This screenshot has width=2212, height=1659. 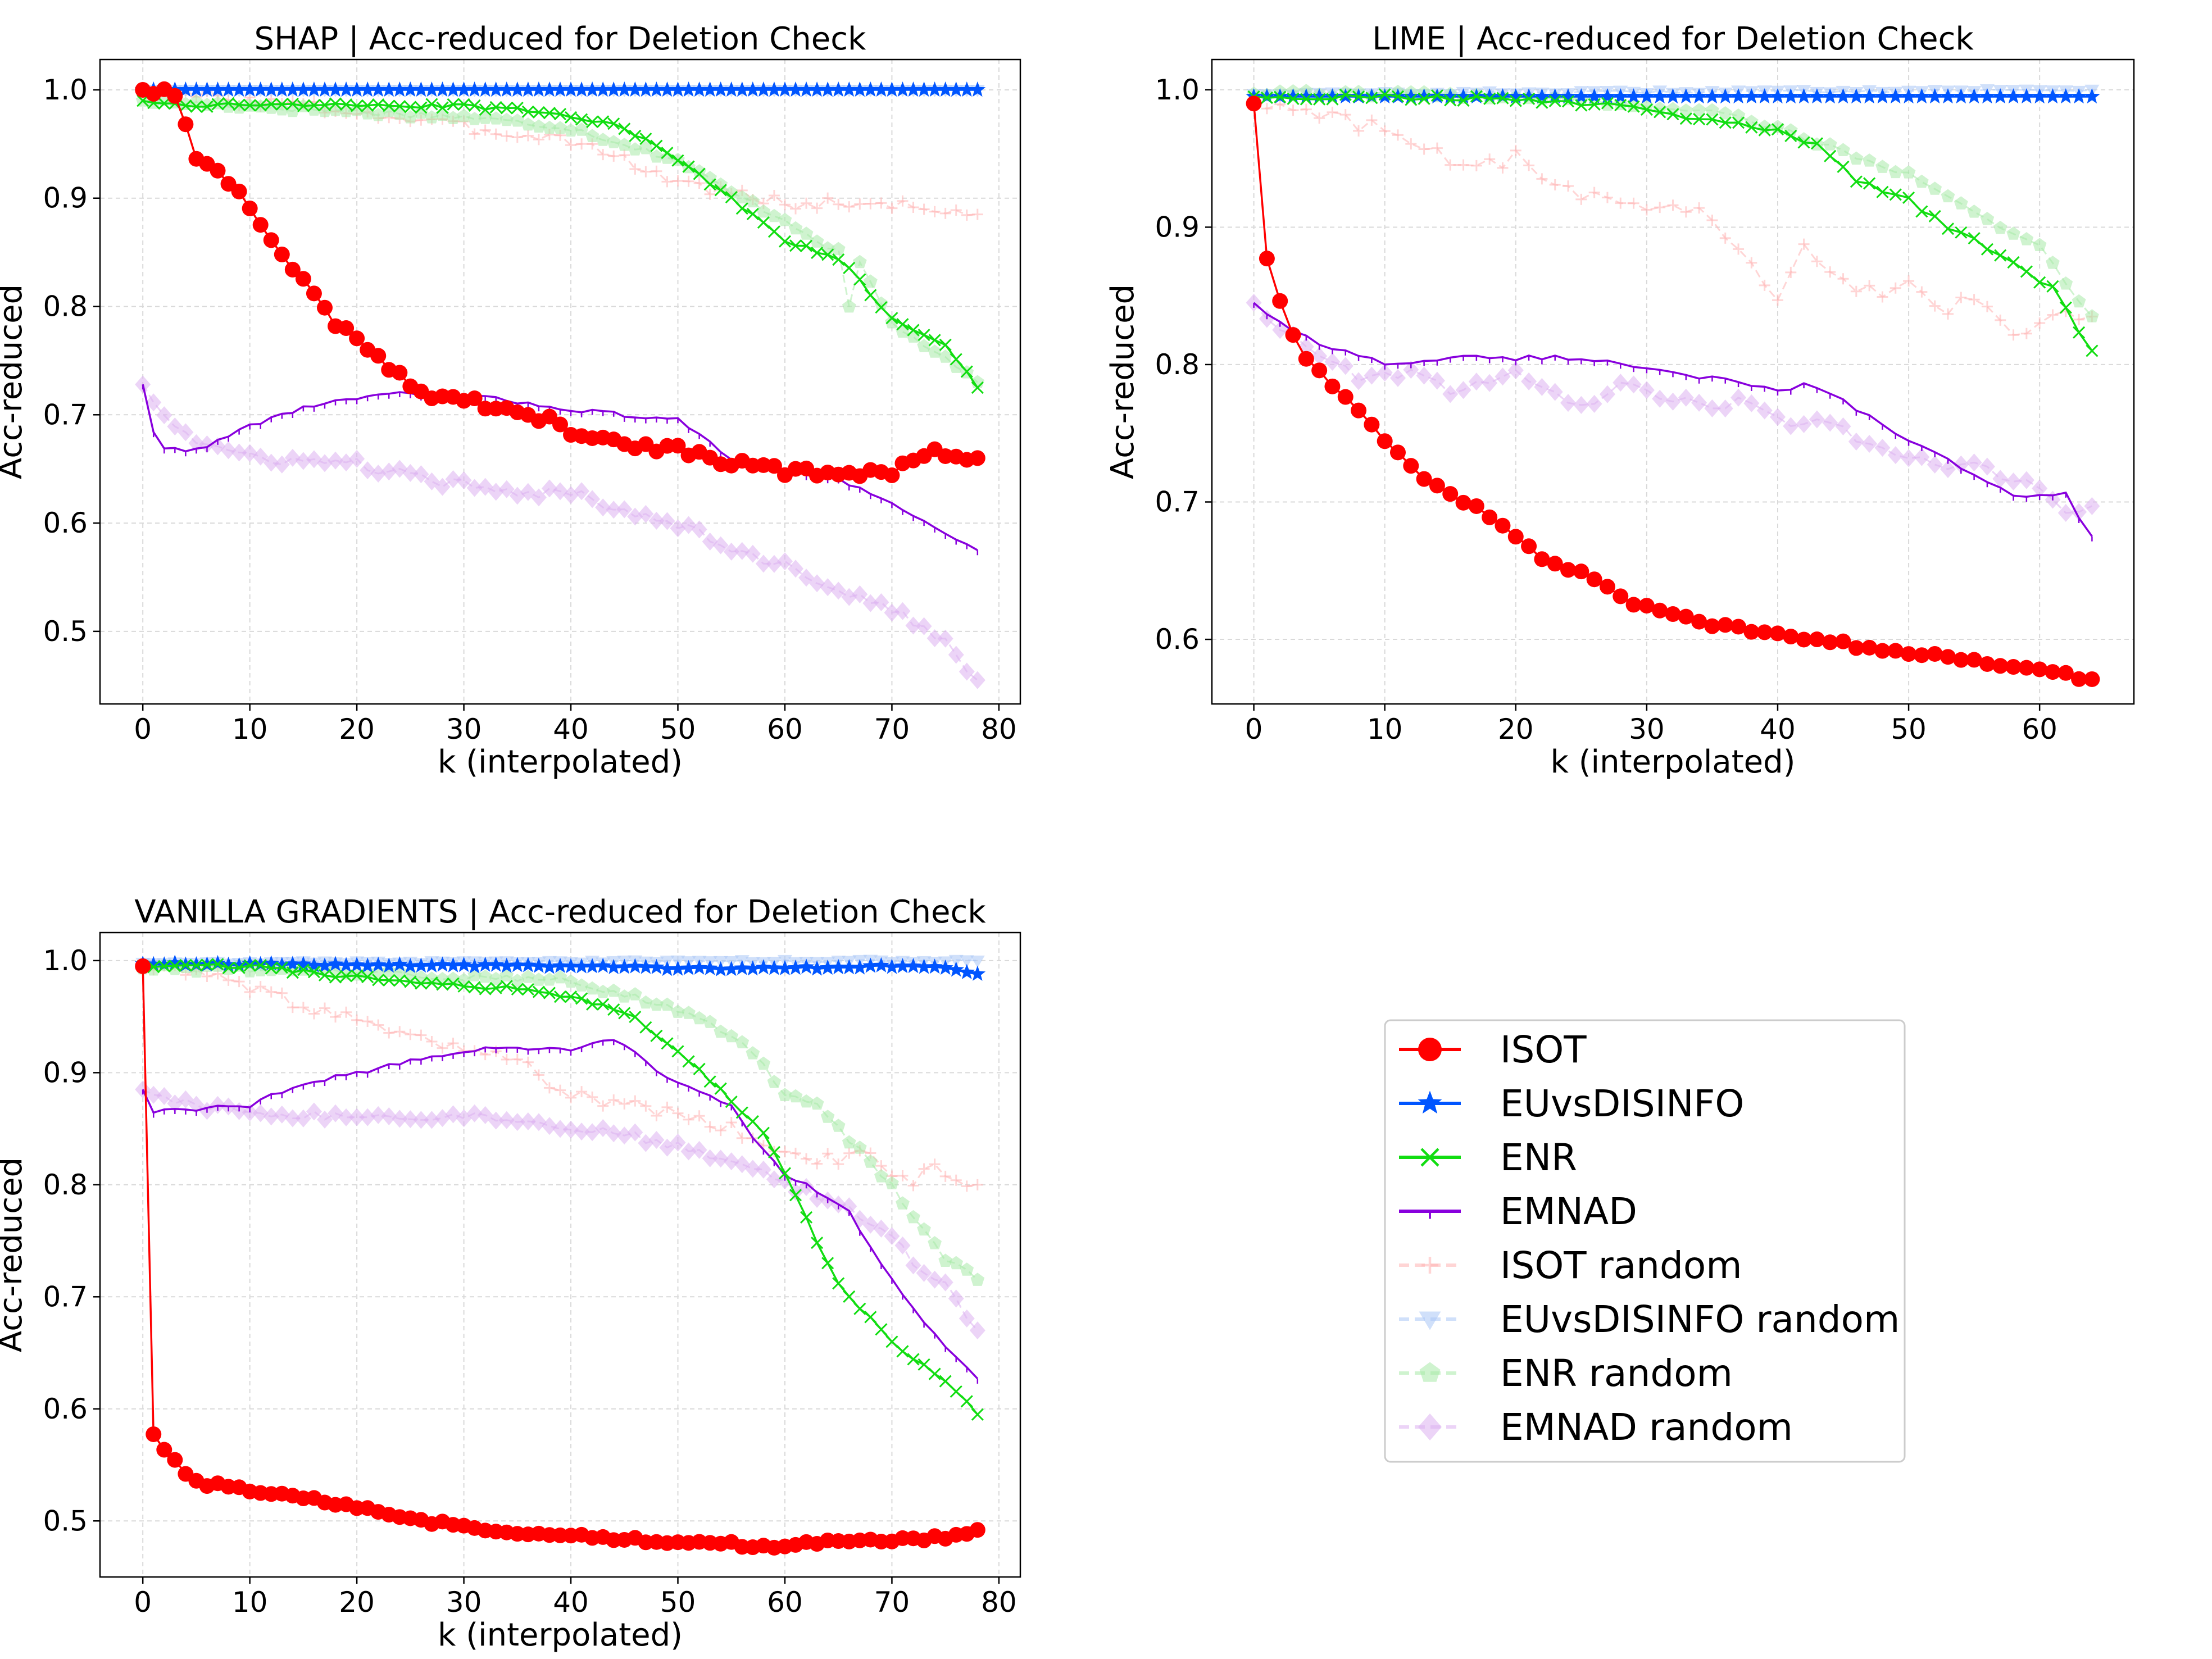 I want to click on x-tick-label: 50, so click(x=678, y=729).